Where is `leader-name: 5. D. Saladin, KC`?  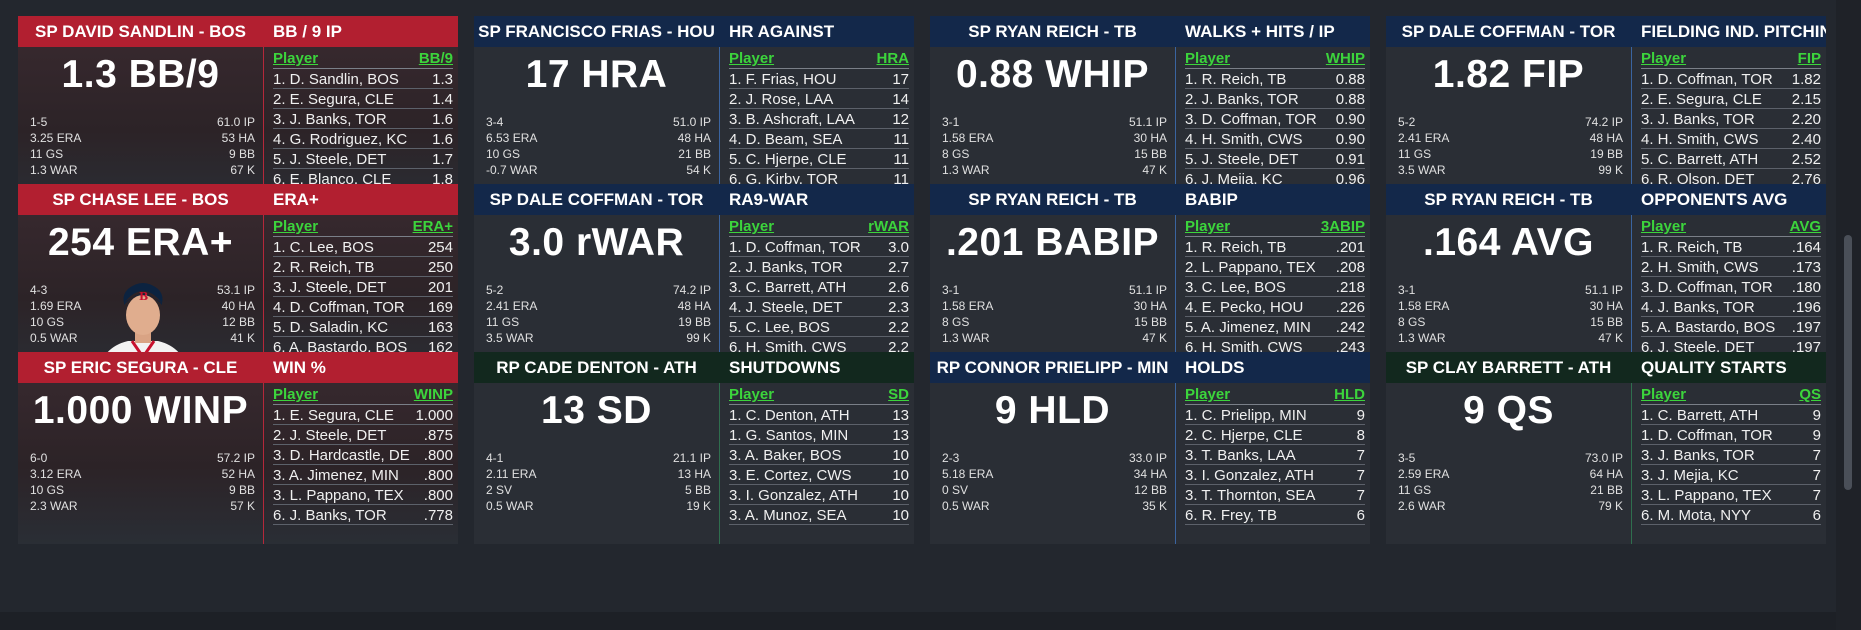 leader-name: 5. D. Saladin, KC is located at coordinates (331, 327).